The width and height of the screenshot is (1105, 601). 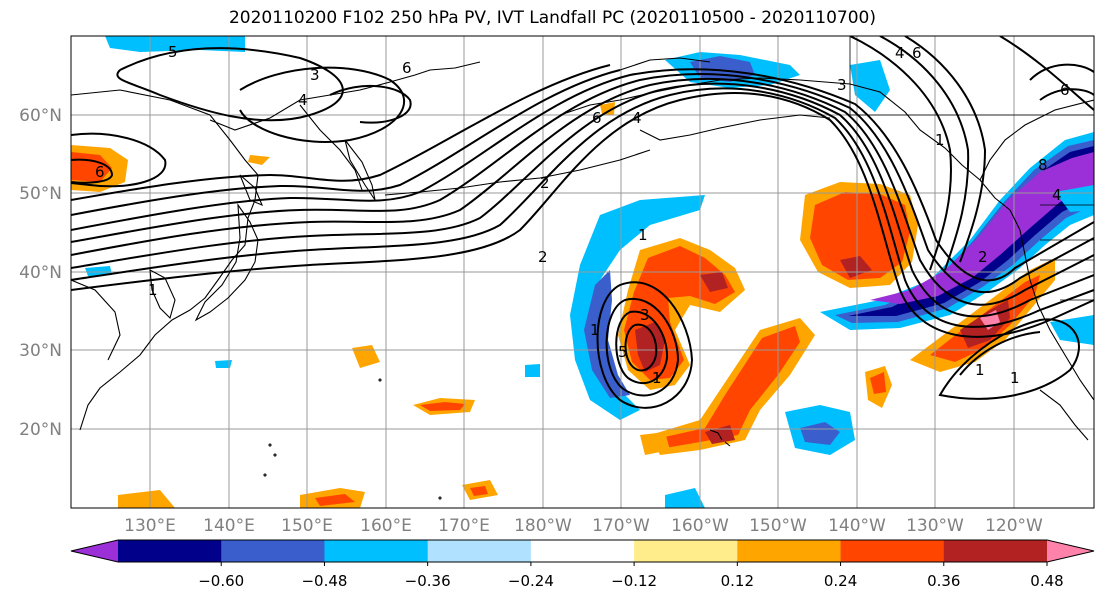 I want to click on lat-label: 50°N, so click(x=40, y=194).